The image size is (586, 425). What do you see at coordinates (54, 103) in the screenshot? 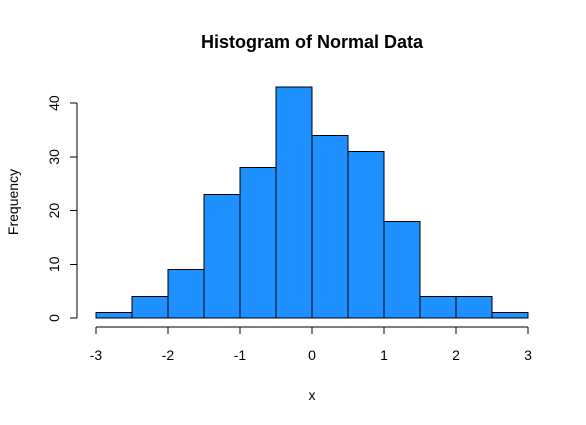
I see `y-tick-label: 40` at bounding box center [54, 103].